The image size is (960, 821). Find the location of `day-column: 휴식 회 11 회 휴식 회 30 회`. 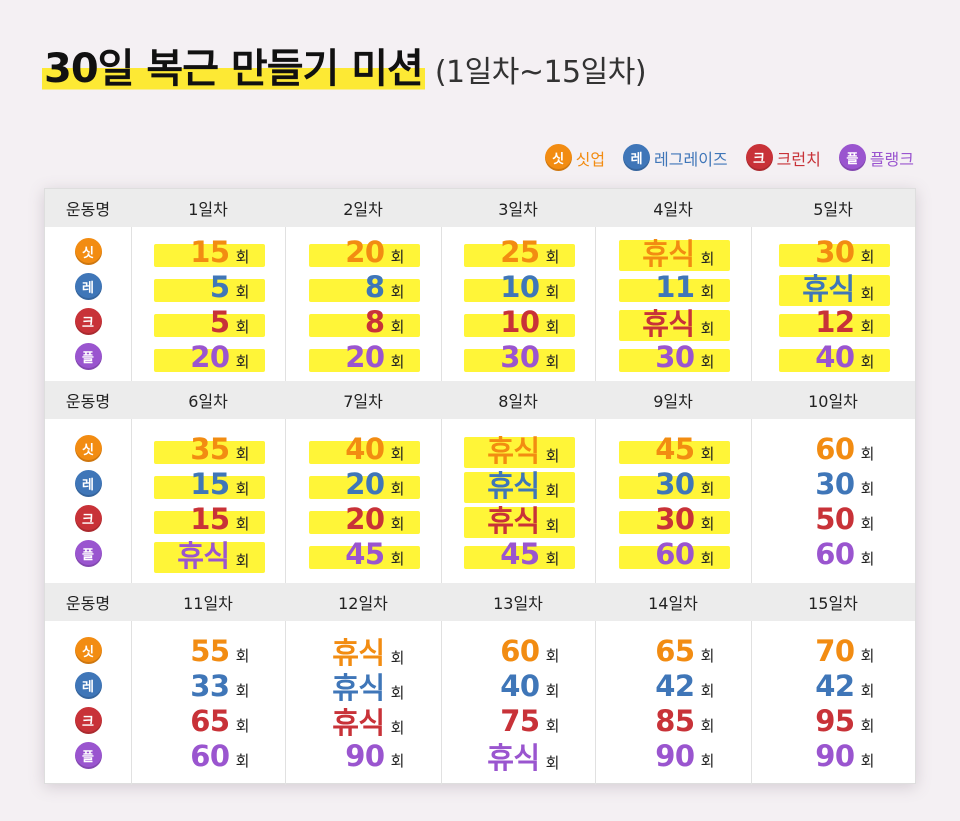

day-column: 휴식 회 11 회 휴식 회 30 회 is located at coordinates (673, 304).